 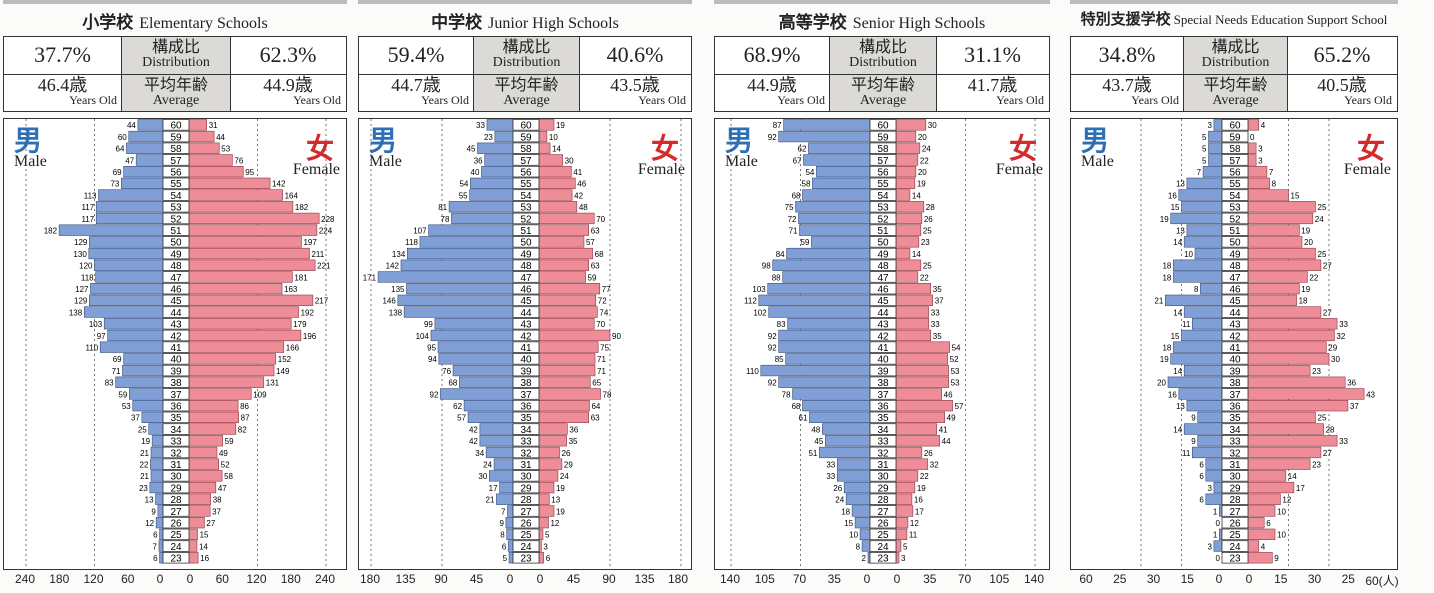 I want to click on male-label-ja: 男, so click(x=383, y=140).